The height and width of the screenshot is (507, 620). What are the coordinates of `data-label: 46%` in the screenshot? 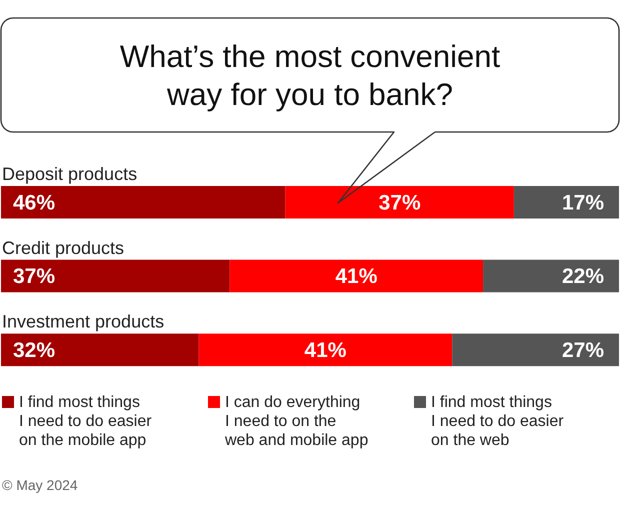 It's located at (34, 202).